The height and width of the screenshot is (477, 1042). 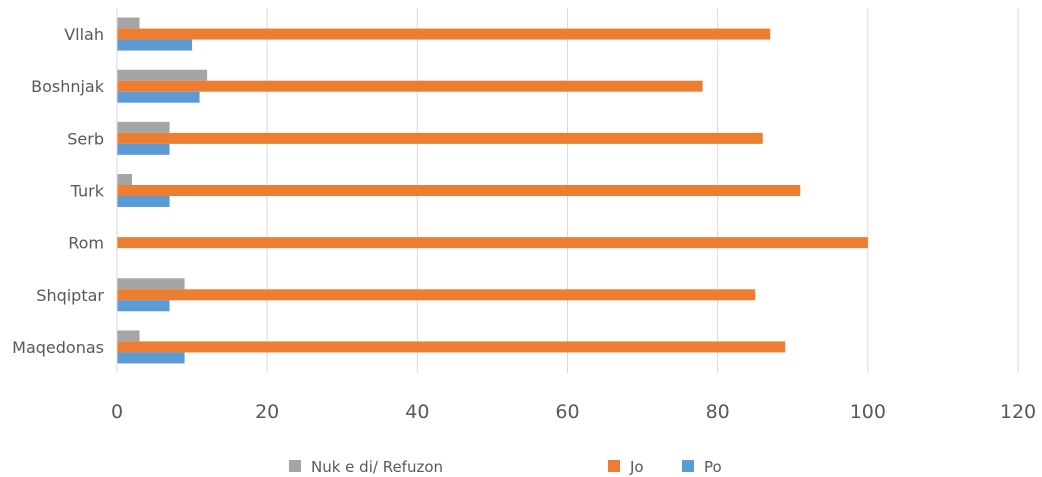 I want to click on bar-jo-rom, so click(x=492, y=243).